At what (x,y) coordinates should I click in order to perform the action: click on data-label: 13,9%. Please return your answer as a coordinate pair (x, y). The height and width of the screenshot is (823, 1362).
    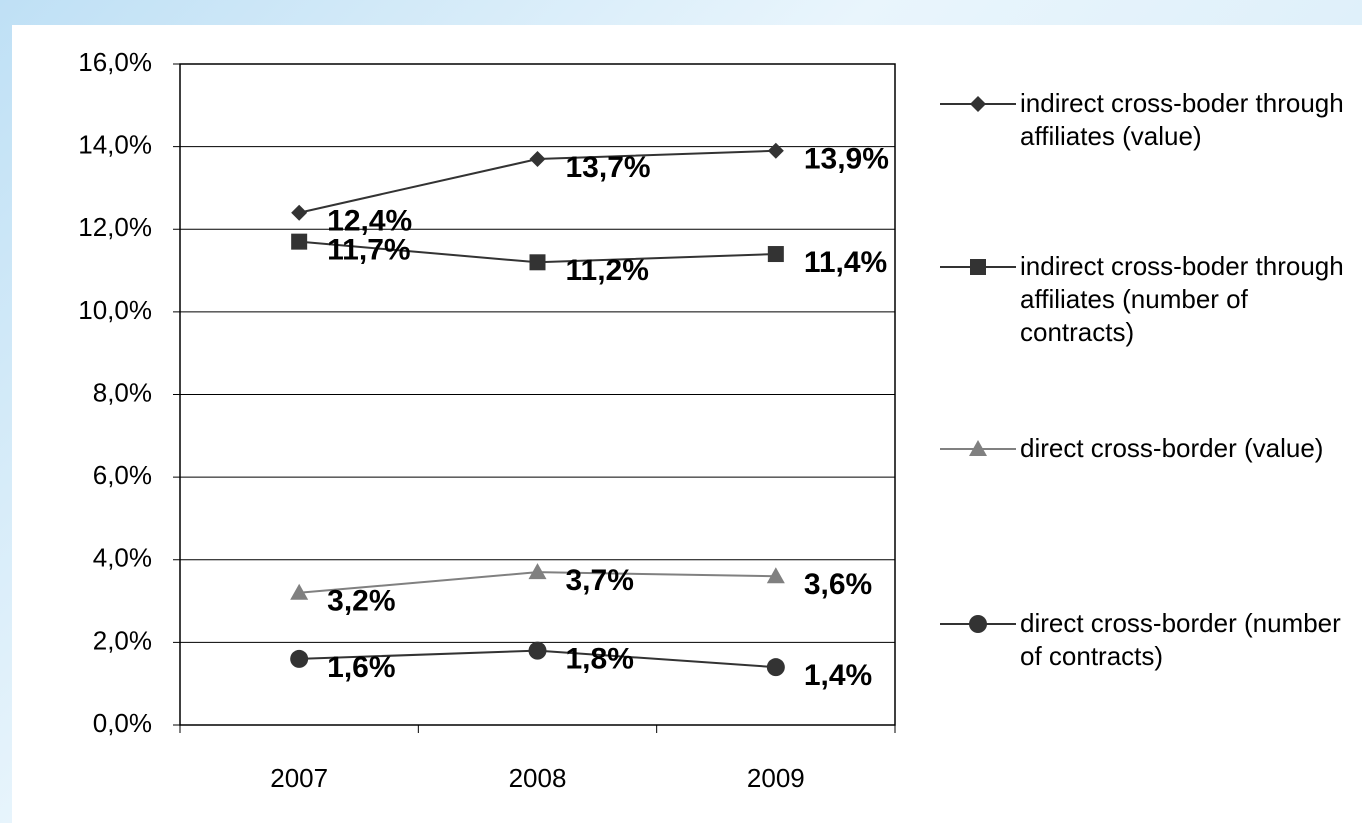
    Looking at the image, I should click on (846, 159).